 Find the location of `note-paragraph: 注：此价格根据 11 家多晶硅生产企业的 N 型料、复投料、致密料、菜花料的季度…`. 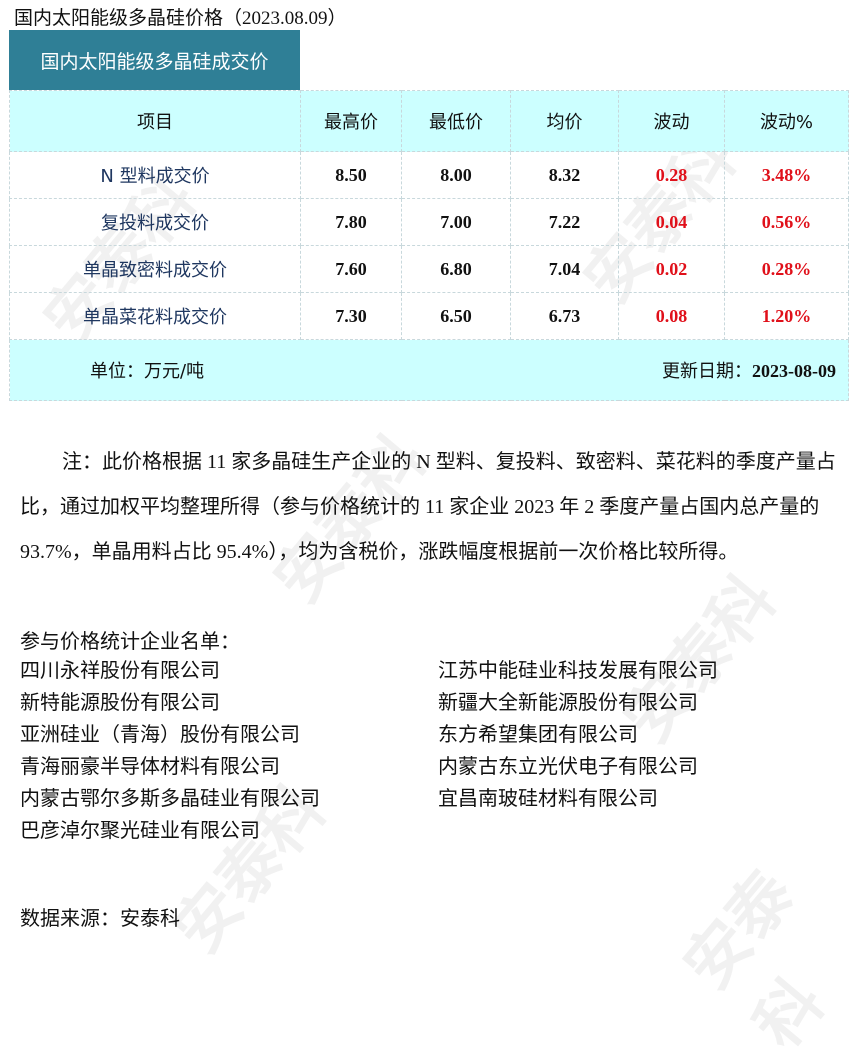

note-paragraph: 注：此价格根据 11 家多晶硅生产企业的 N 型料、复投料、致密料、菜花料的季度… is located at coordinates (428, 507).